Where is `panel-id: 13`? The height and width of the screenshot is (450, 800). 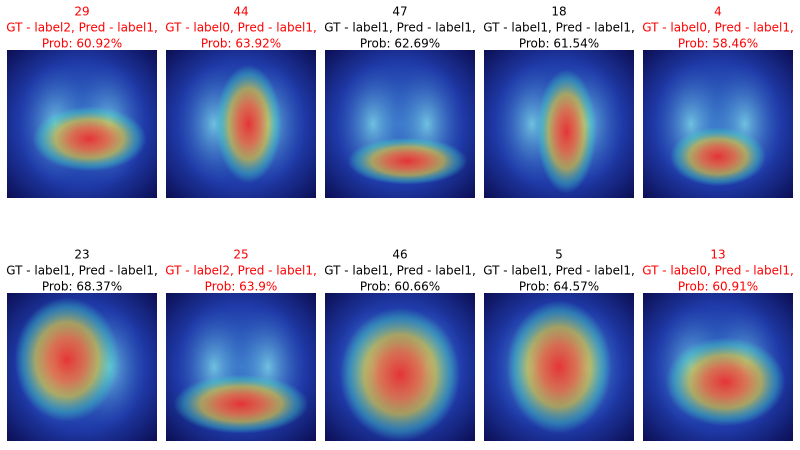 panel-id: 13 is located at coordinates (717, 255).